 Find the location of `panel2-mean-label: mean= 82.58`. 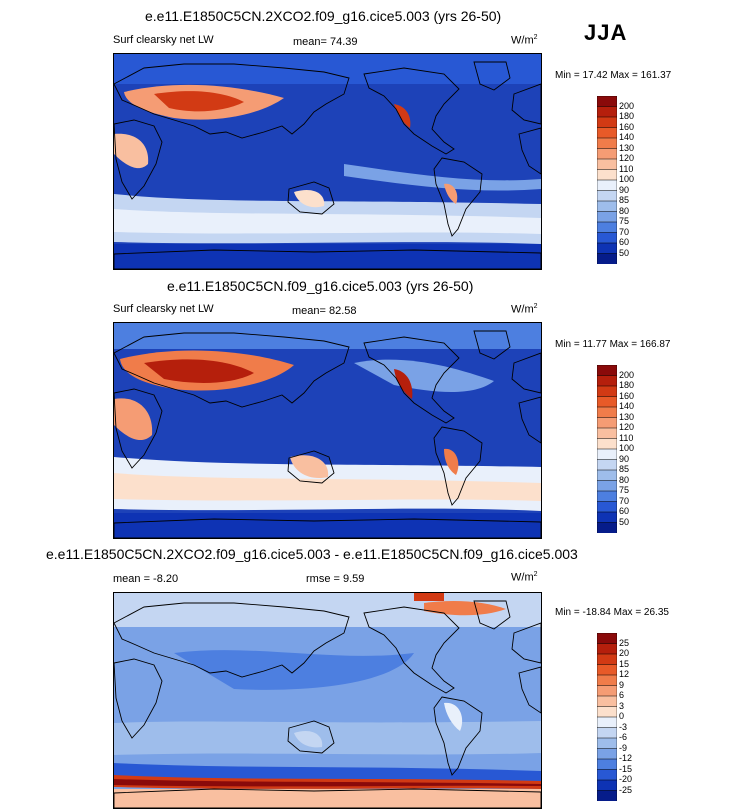

panel2-mean-label: mean= 82.58 is located at coordinates (324, 311).